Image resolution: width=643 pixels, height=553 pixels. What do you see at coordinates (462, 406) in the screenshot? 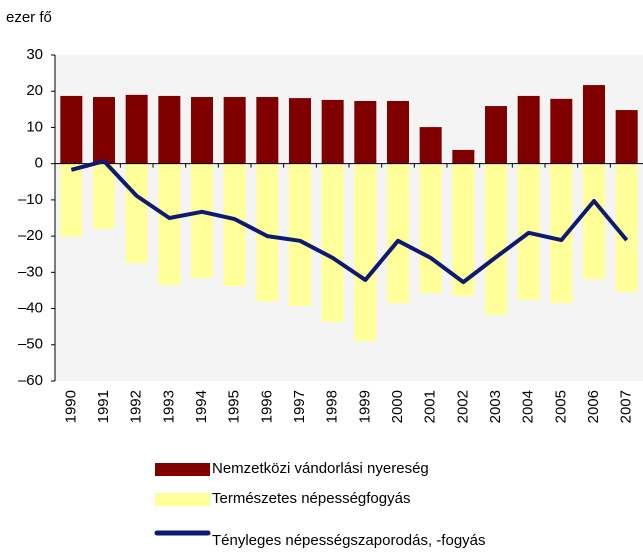
I see `x-tick-label: 2002` at bounding box center [462, 406].